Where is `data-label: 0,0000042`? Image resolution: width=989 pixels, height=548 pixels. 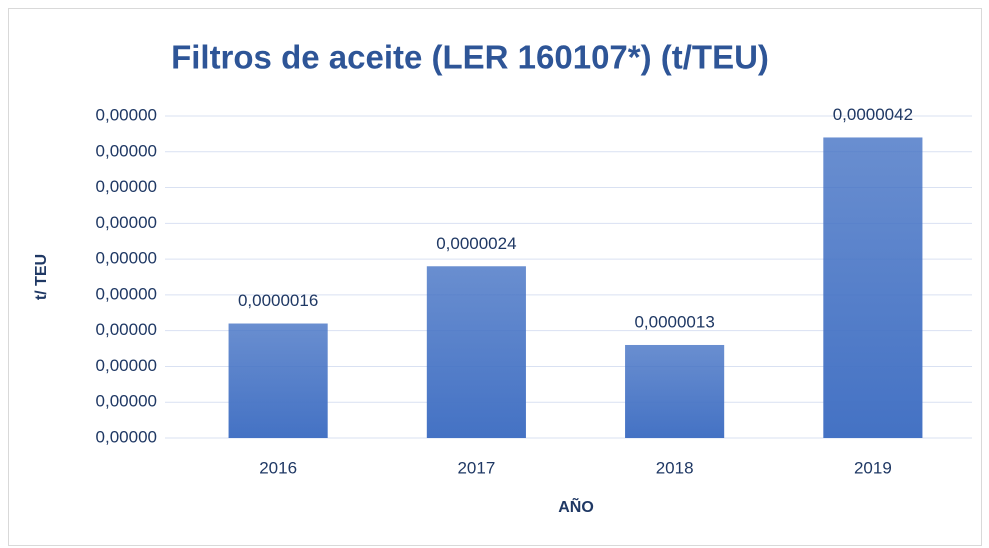 data-label: 0,0000042 is located at coordinates (873, 114).